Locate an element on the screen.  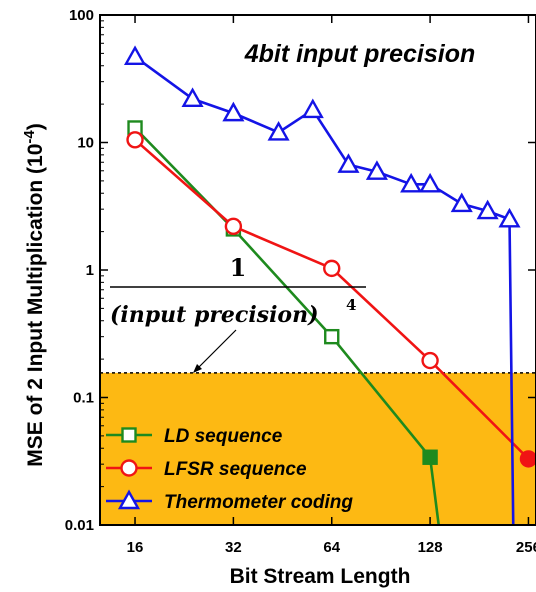
x-tick-label: 16 is located at coordinates (135, 547).